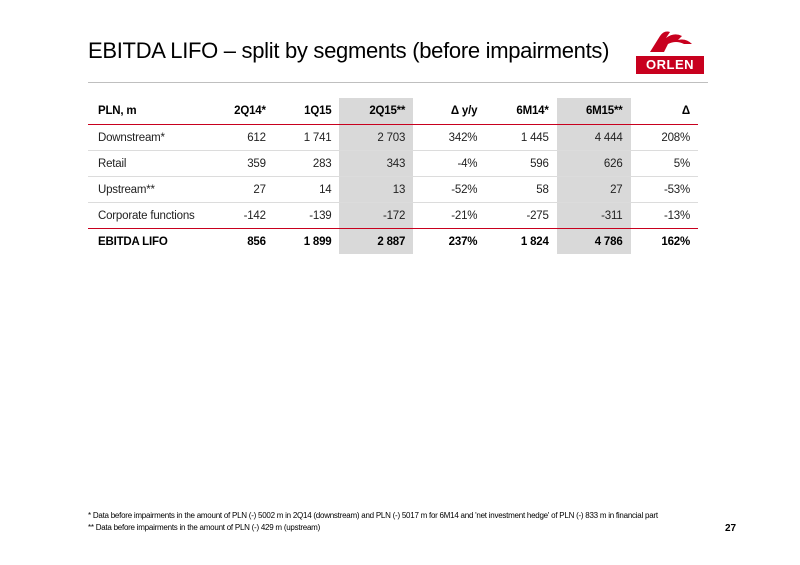 The width and height of the screenshot is (800, 565). Describe the element at coordinates (145, 189) in the screenshot. I see `row-label: Upstream**` at that location.